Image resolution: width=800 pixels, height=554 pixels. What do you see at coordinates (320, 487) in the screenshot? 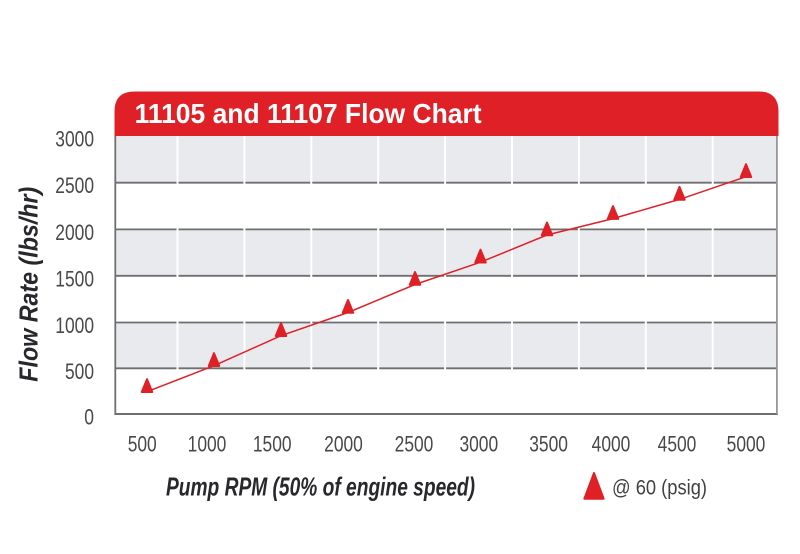
I see `svg-text: Pump RPM (50% of engine speed)` at bounding box center [320, 487].